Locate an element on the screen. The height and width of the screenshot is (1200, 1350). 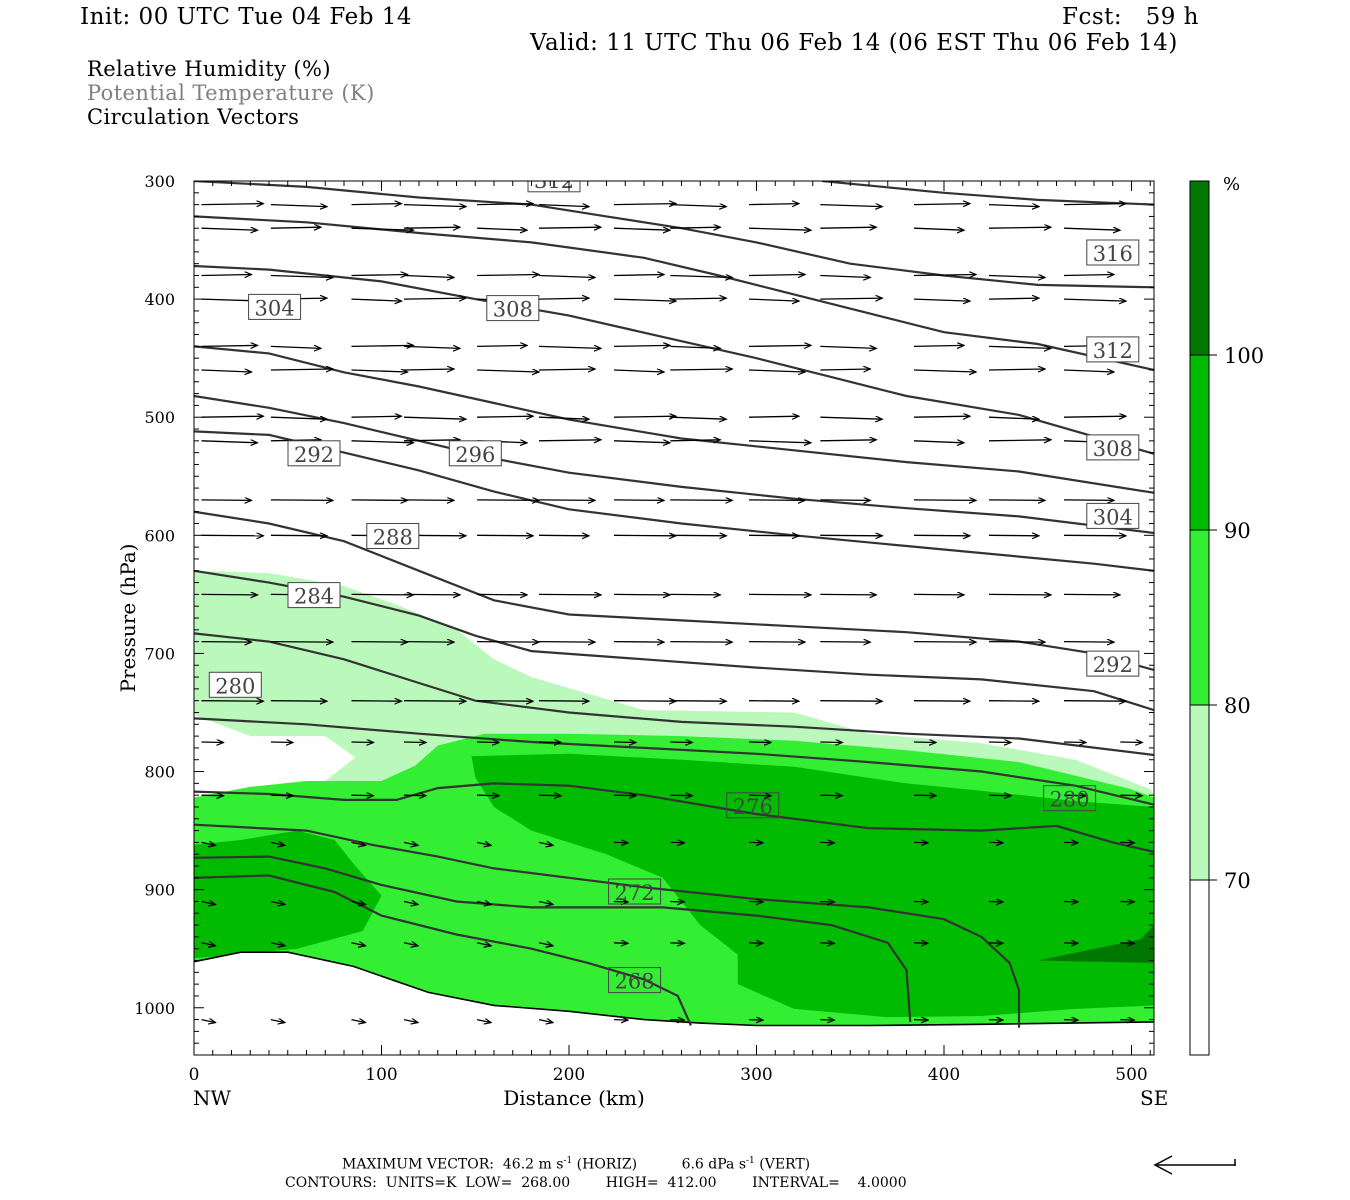
colorbar-label: 70 is located at coordinates (1237, 881).